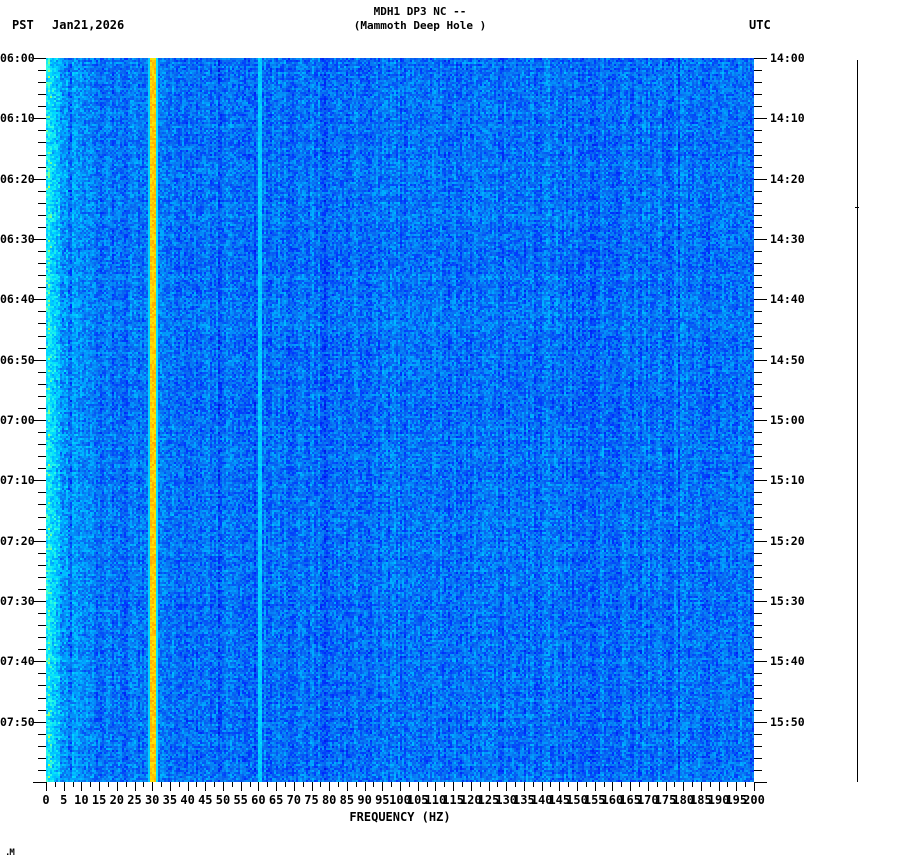 This screenshot has height=864, width=902. What do you see at coordinates (294, 800) in the screenshot?
I see `frequency-tick-label: 70` at bounding box center [294, 800].